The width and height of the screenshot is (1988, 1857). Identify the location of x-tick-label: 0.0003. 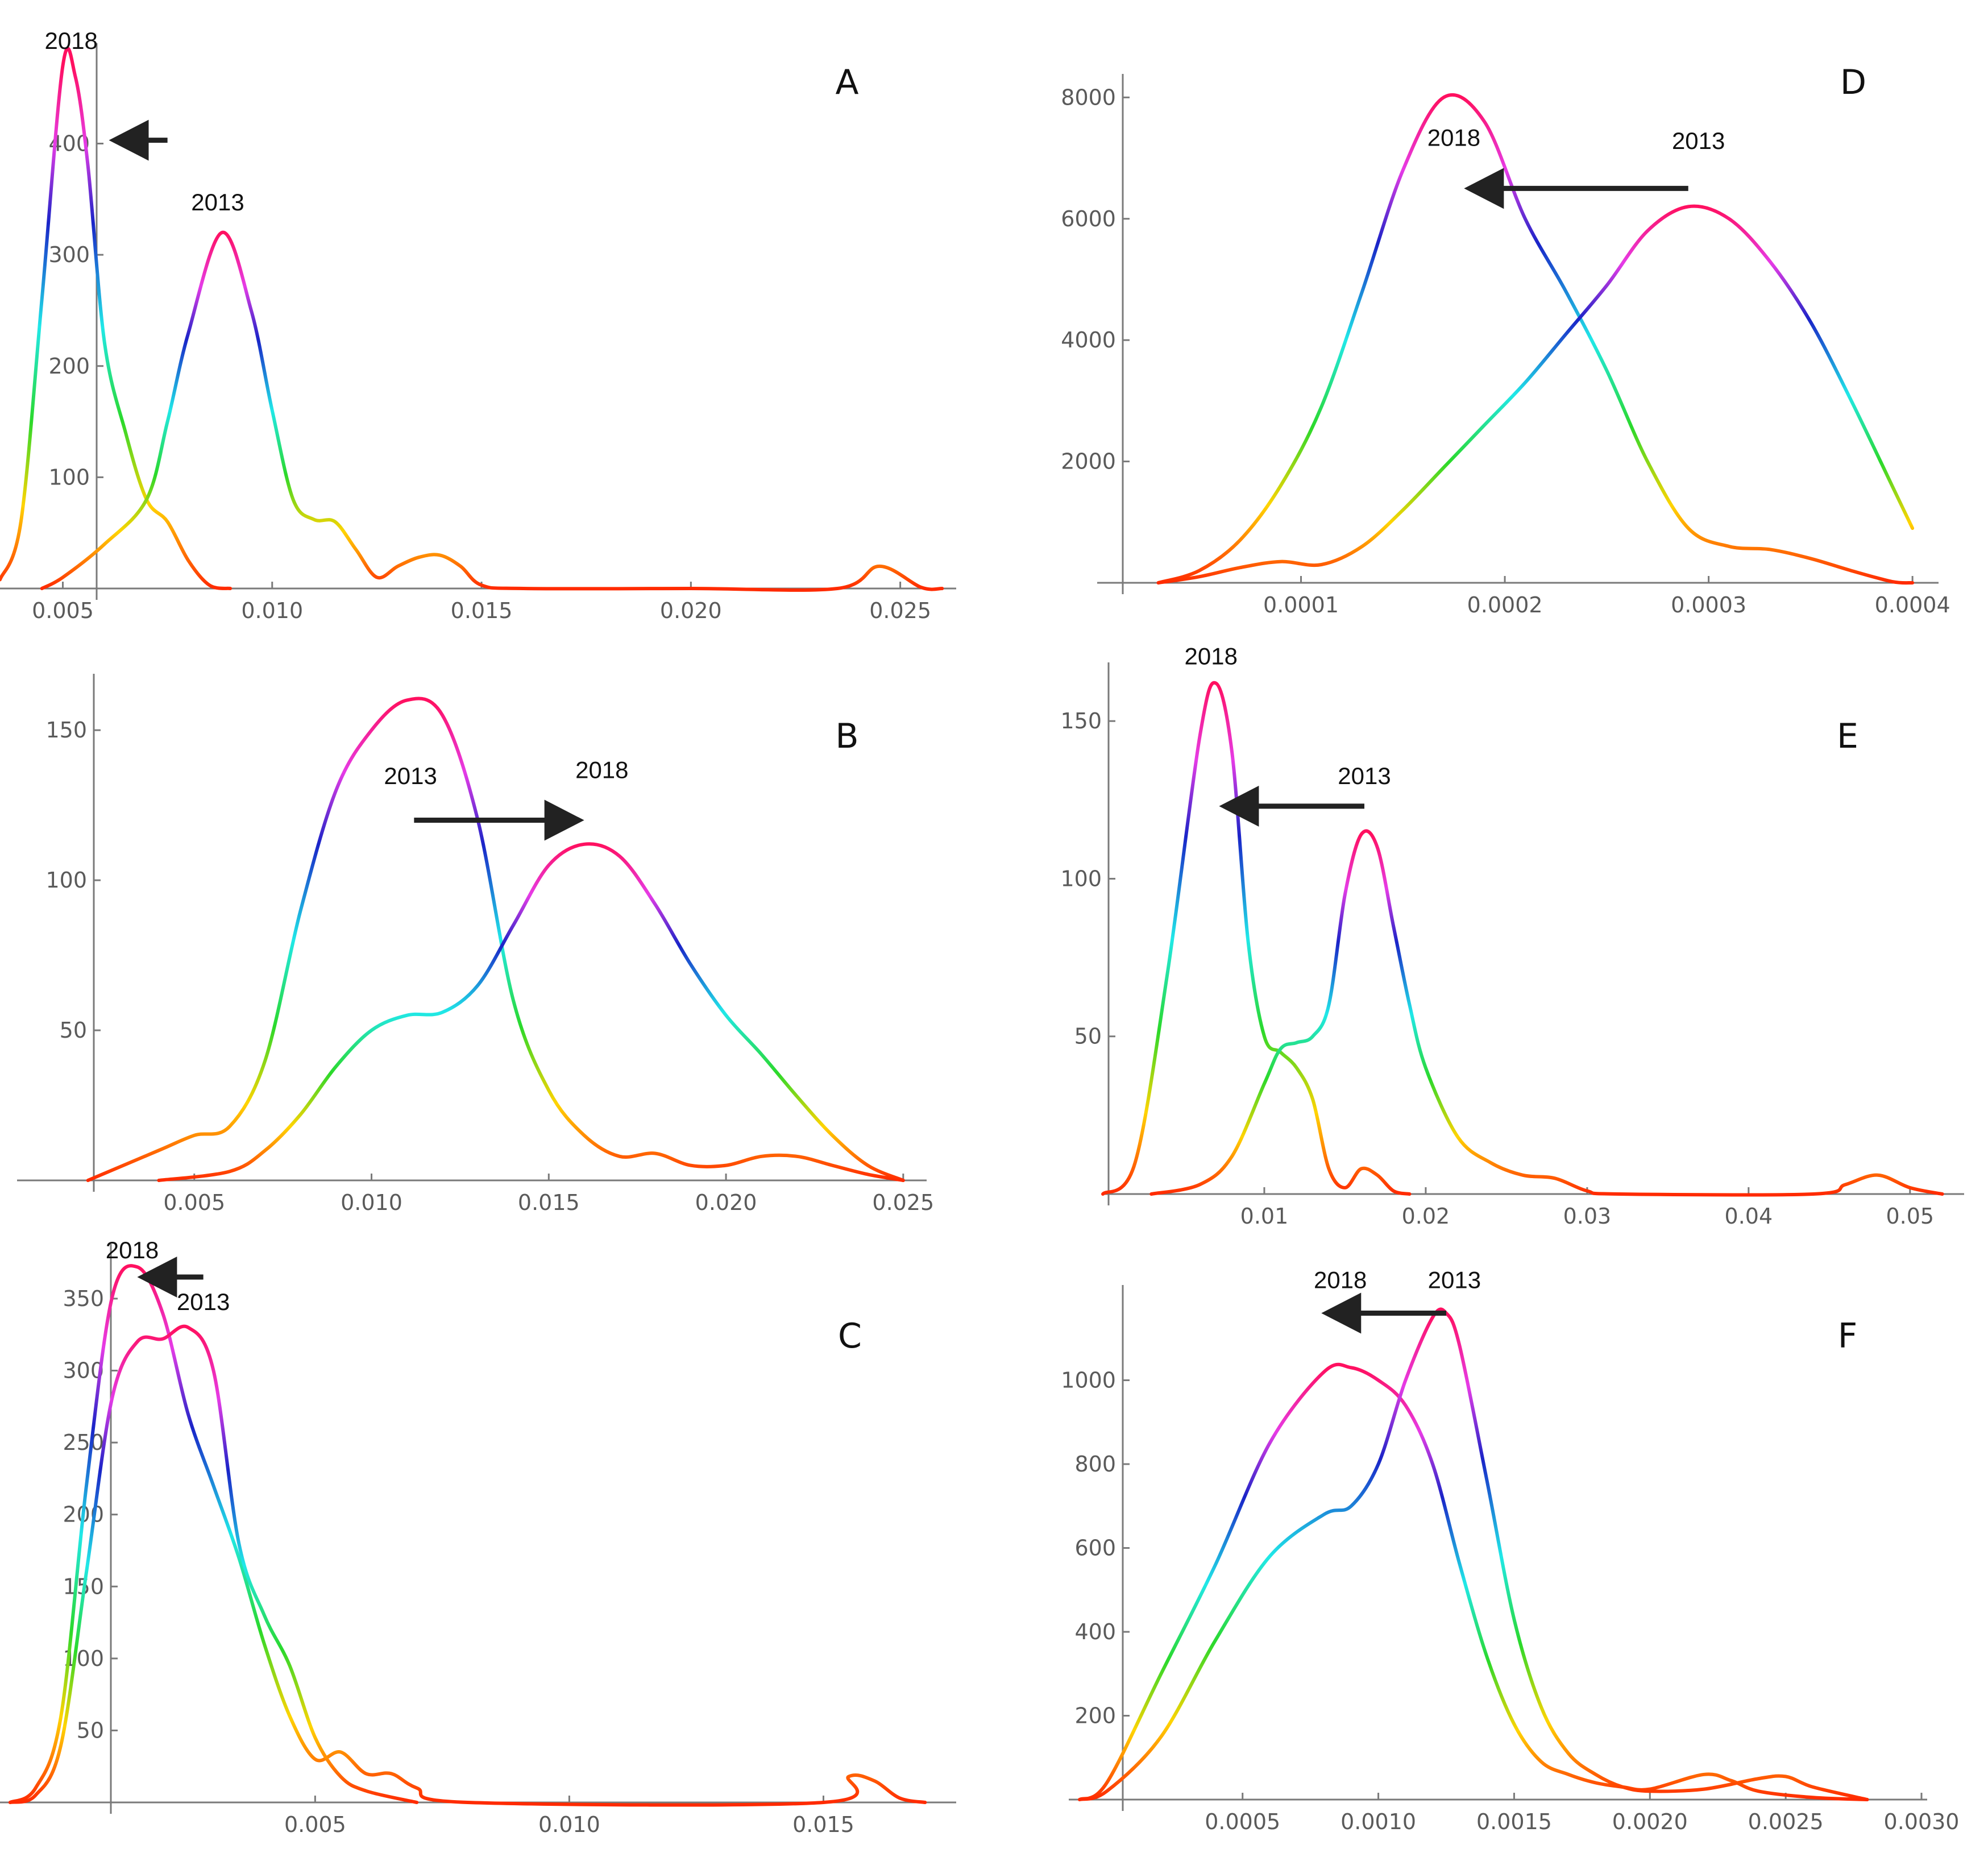
(1708, 604).